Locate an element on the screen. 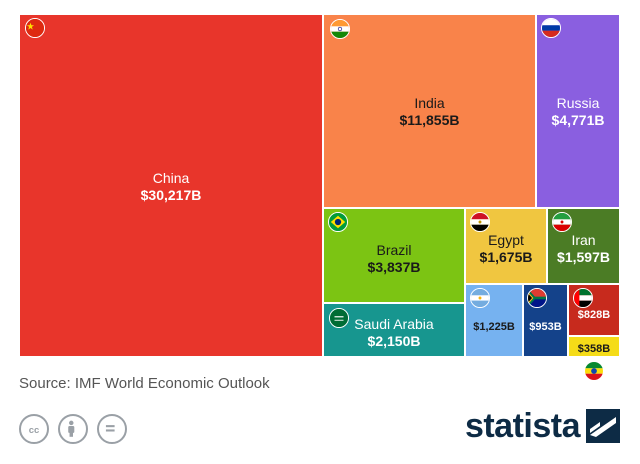 The image size is (640, 464). tile-value: $1,225B is located at coordinates (494, 326).